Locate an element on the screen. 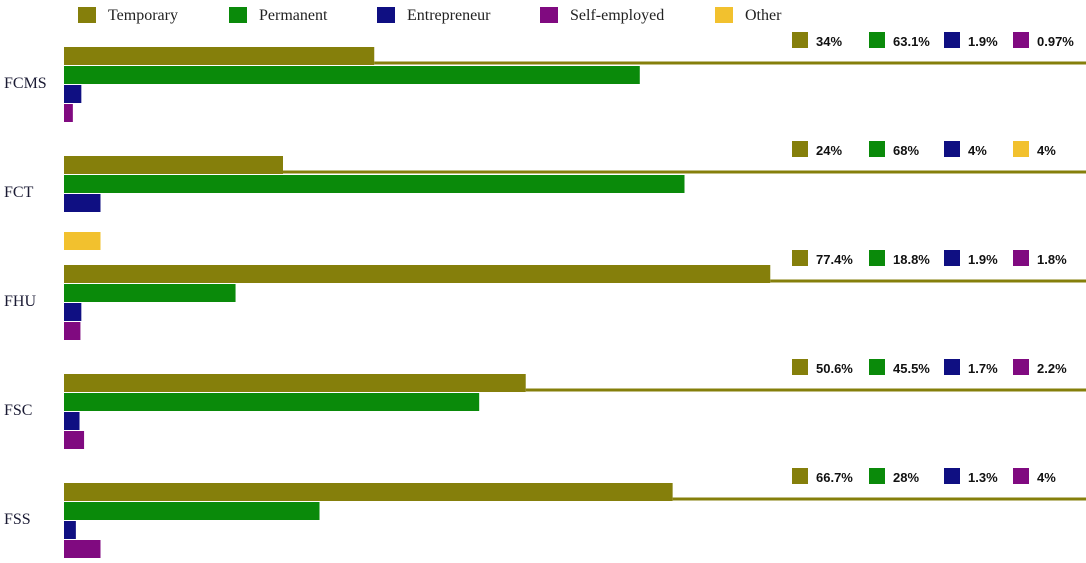 Image resolution: width=1086 pixels, height=563 pixels. bar-entrepreneur-fss is located at coordinates (70, 530).